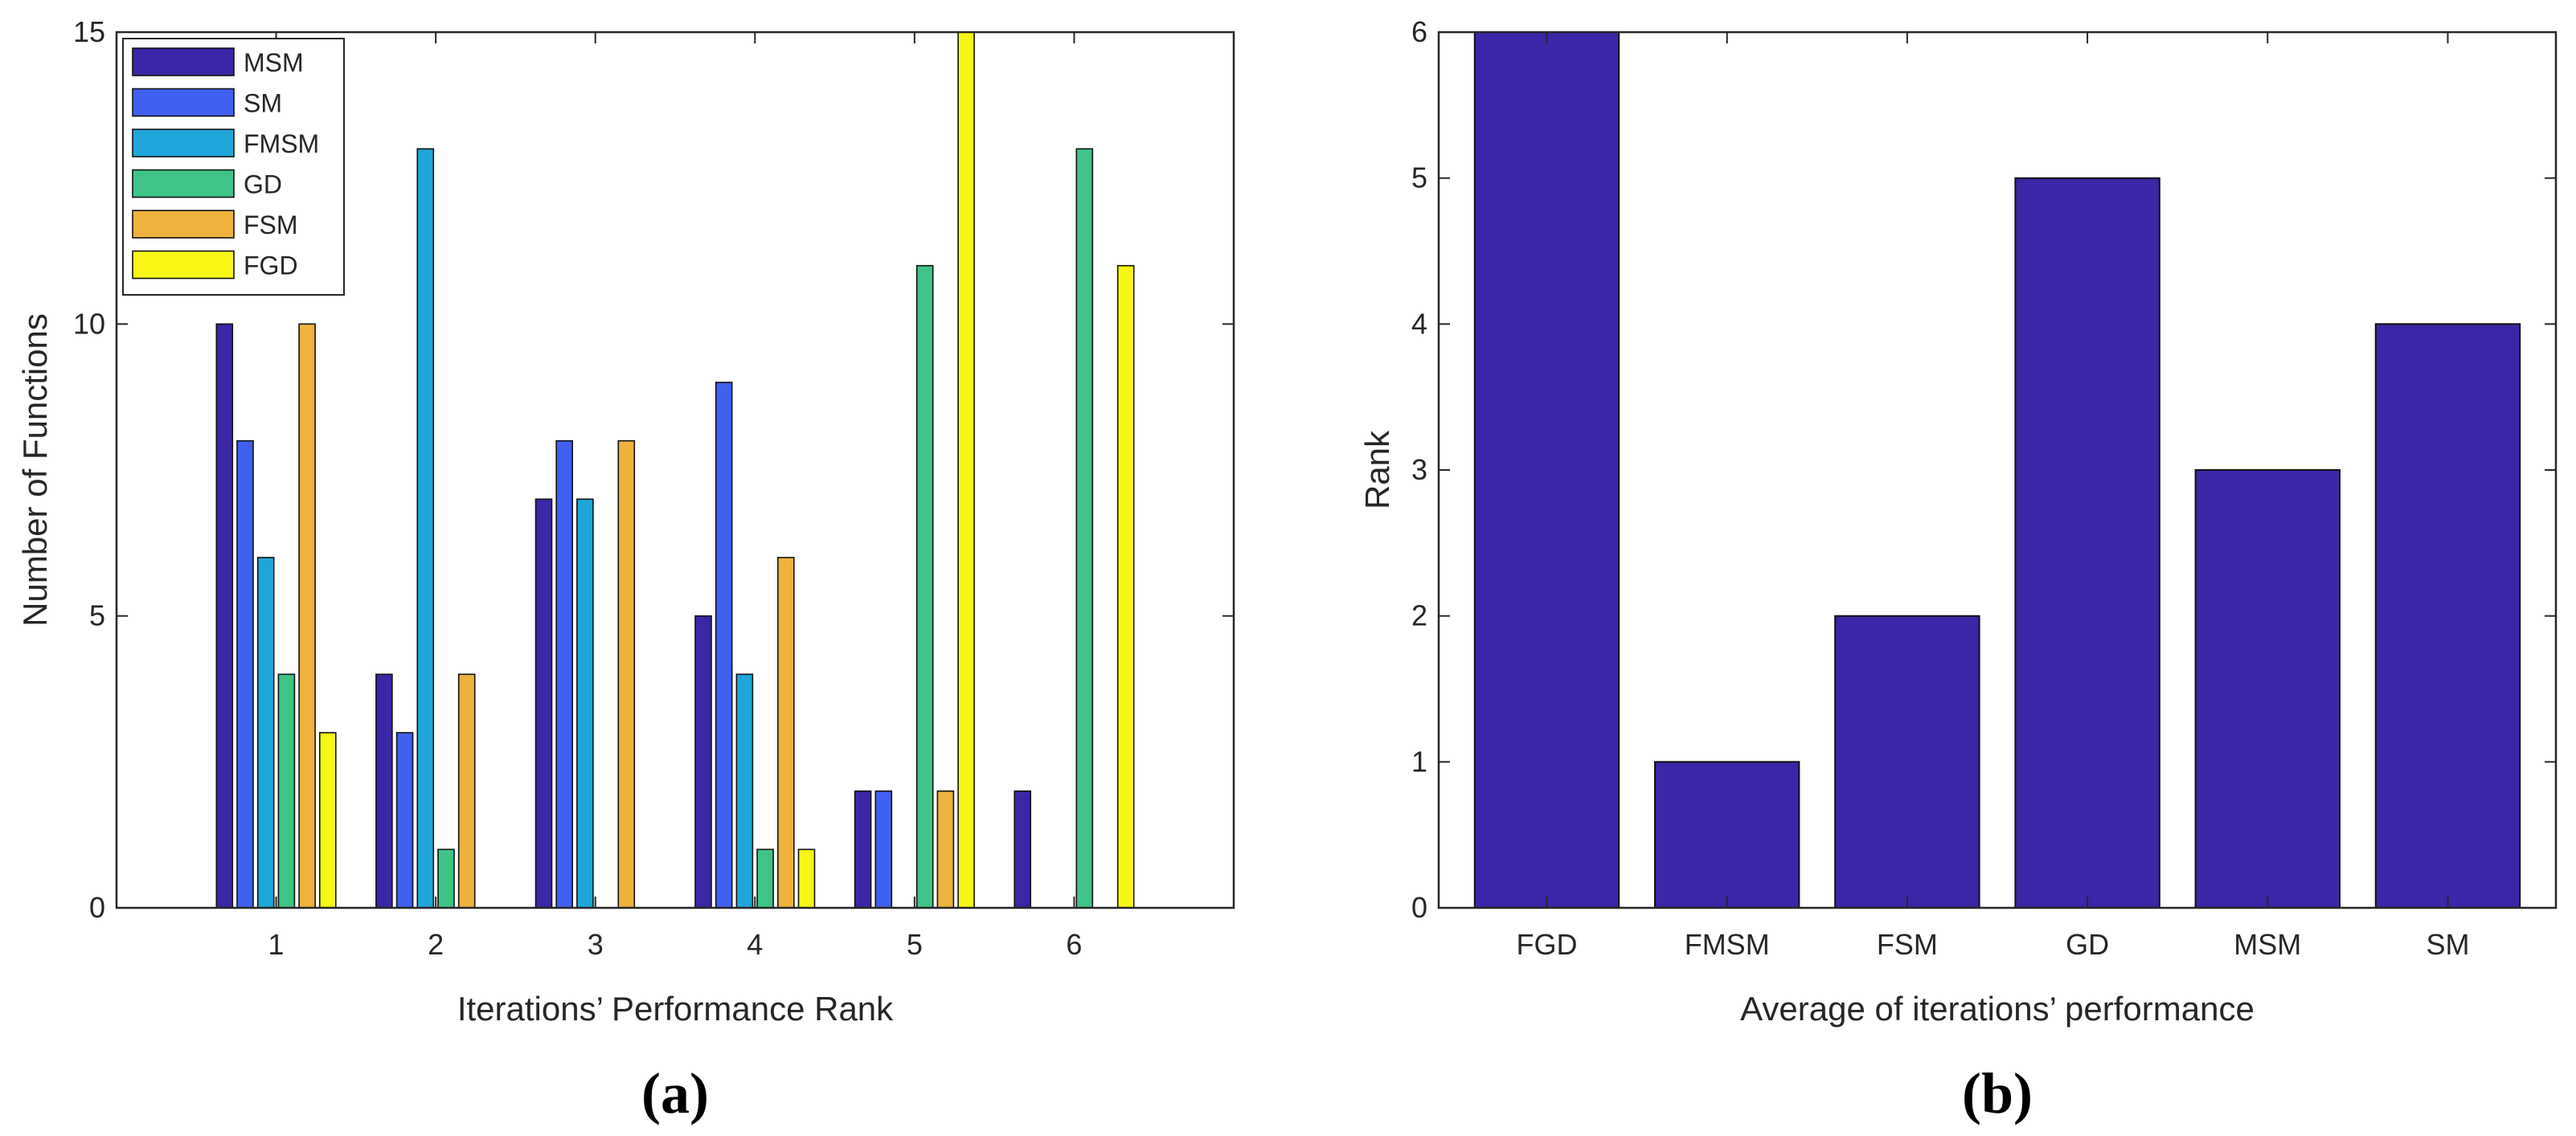 This screenshot has width=2576, height=1136. What do you see at coordinates (183, 102) in the screenshot?
I see `legend-swatch-sm` at bounding box center [183, 102].